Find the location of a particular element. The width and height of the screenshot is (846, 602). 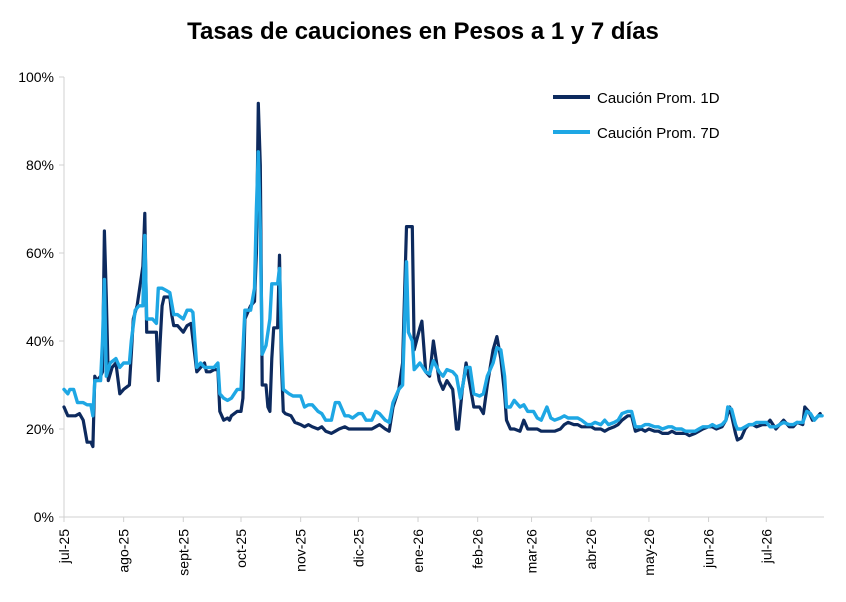

legend: Caución Prom. 1D Caución Prom. 7D is located at coordinates (636, 116).